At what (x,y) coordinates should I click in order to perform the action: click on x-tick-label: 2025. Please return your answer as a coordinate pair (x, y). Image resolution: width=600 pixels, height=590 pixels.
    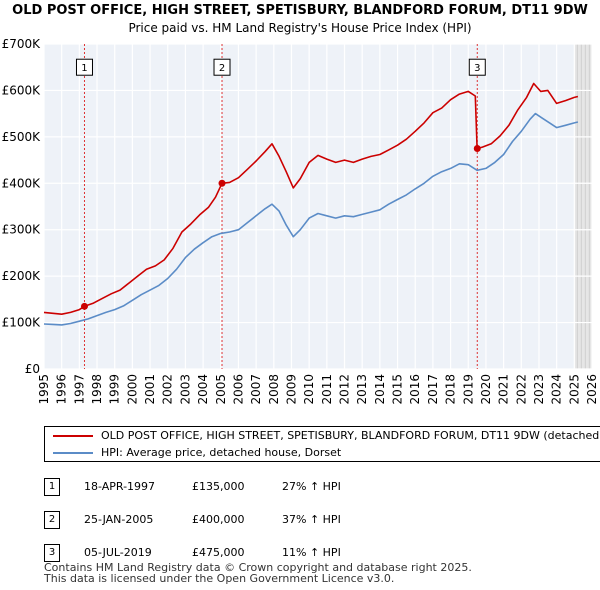
    Looking at the image, I should click on (574, 389).